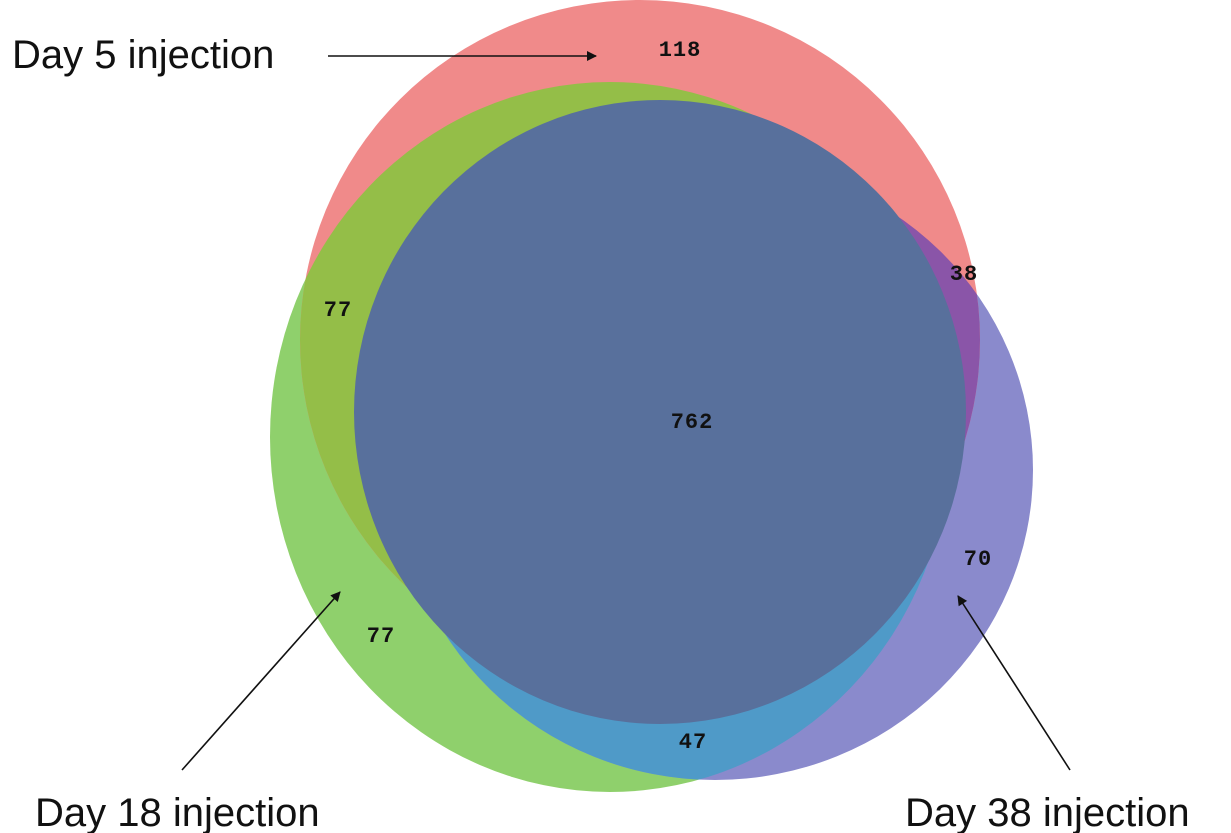 The width and height of the screenshot is (1231, 833). I want to click on day18-arrow, so click(261, 681).